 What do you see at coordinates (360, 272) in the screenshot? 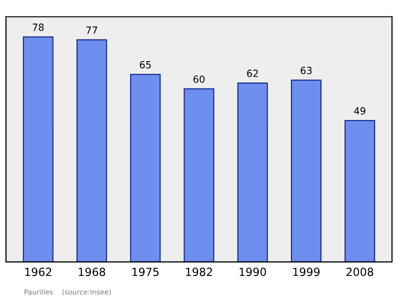
I see `x-tick-label: 2008` at bounding box center [360, 272].